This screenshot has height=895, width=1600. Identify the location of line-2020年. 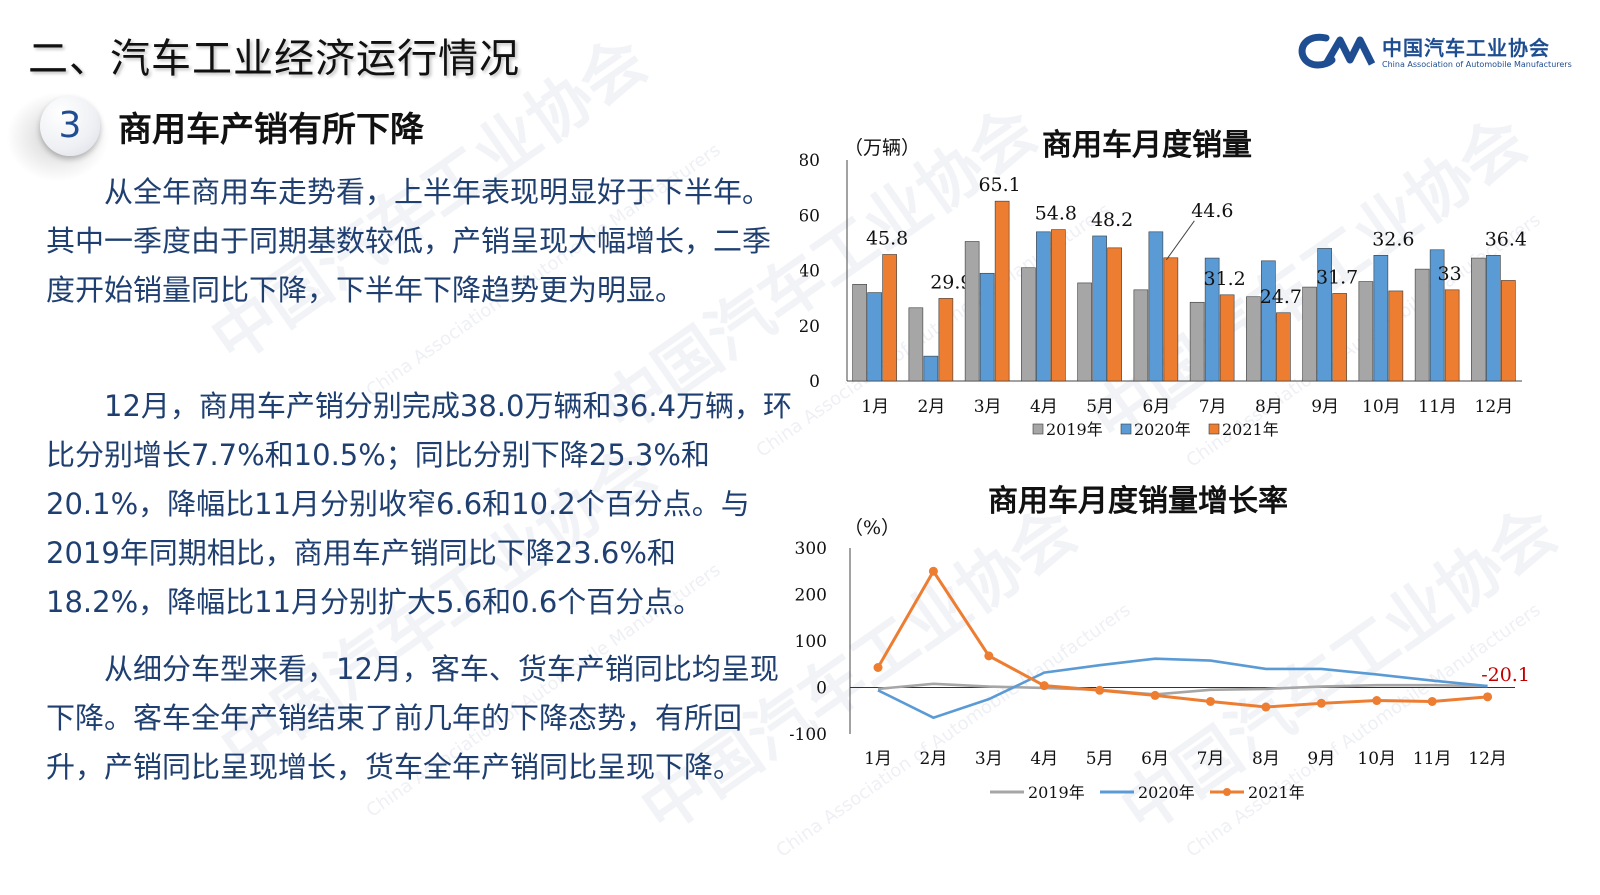
(1182, 688).